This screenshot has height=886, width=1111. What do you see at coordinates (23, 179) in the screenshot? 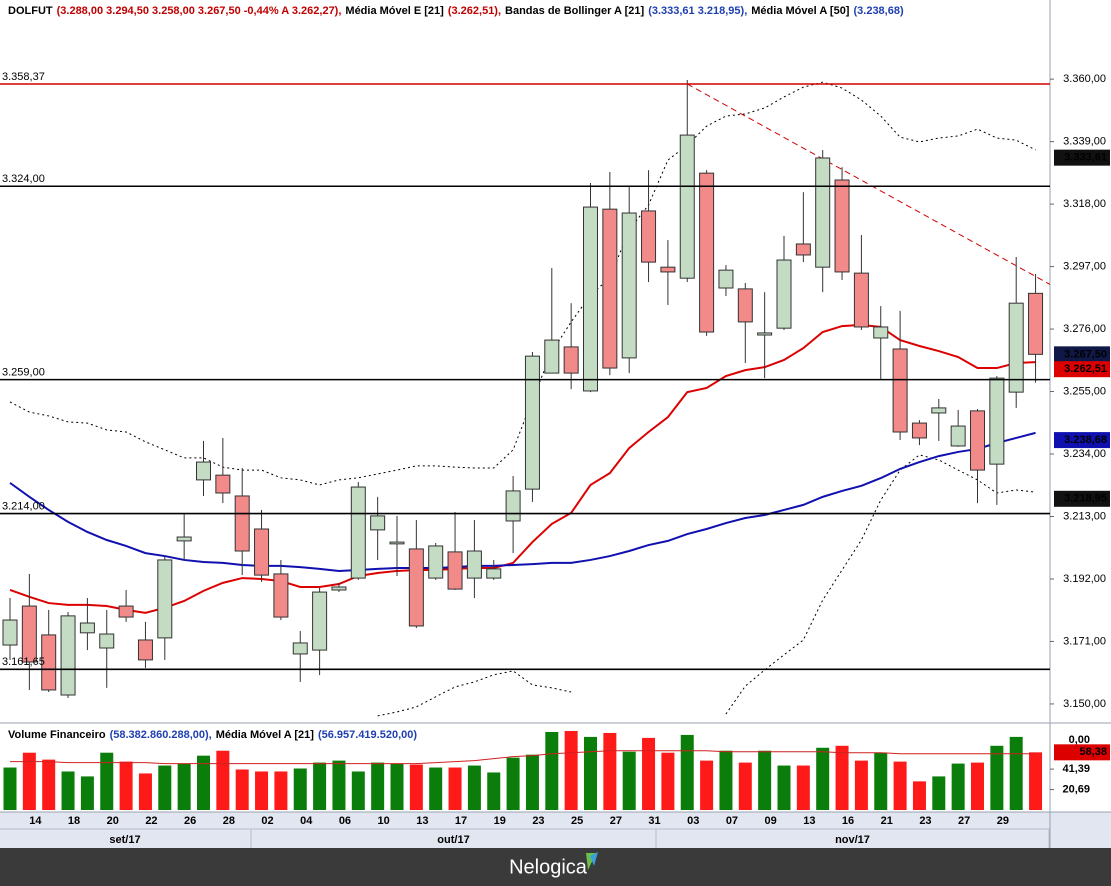
I see `horizontal-line-label: 3.324,00` at bounding box center [23, 179].